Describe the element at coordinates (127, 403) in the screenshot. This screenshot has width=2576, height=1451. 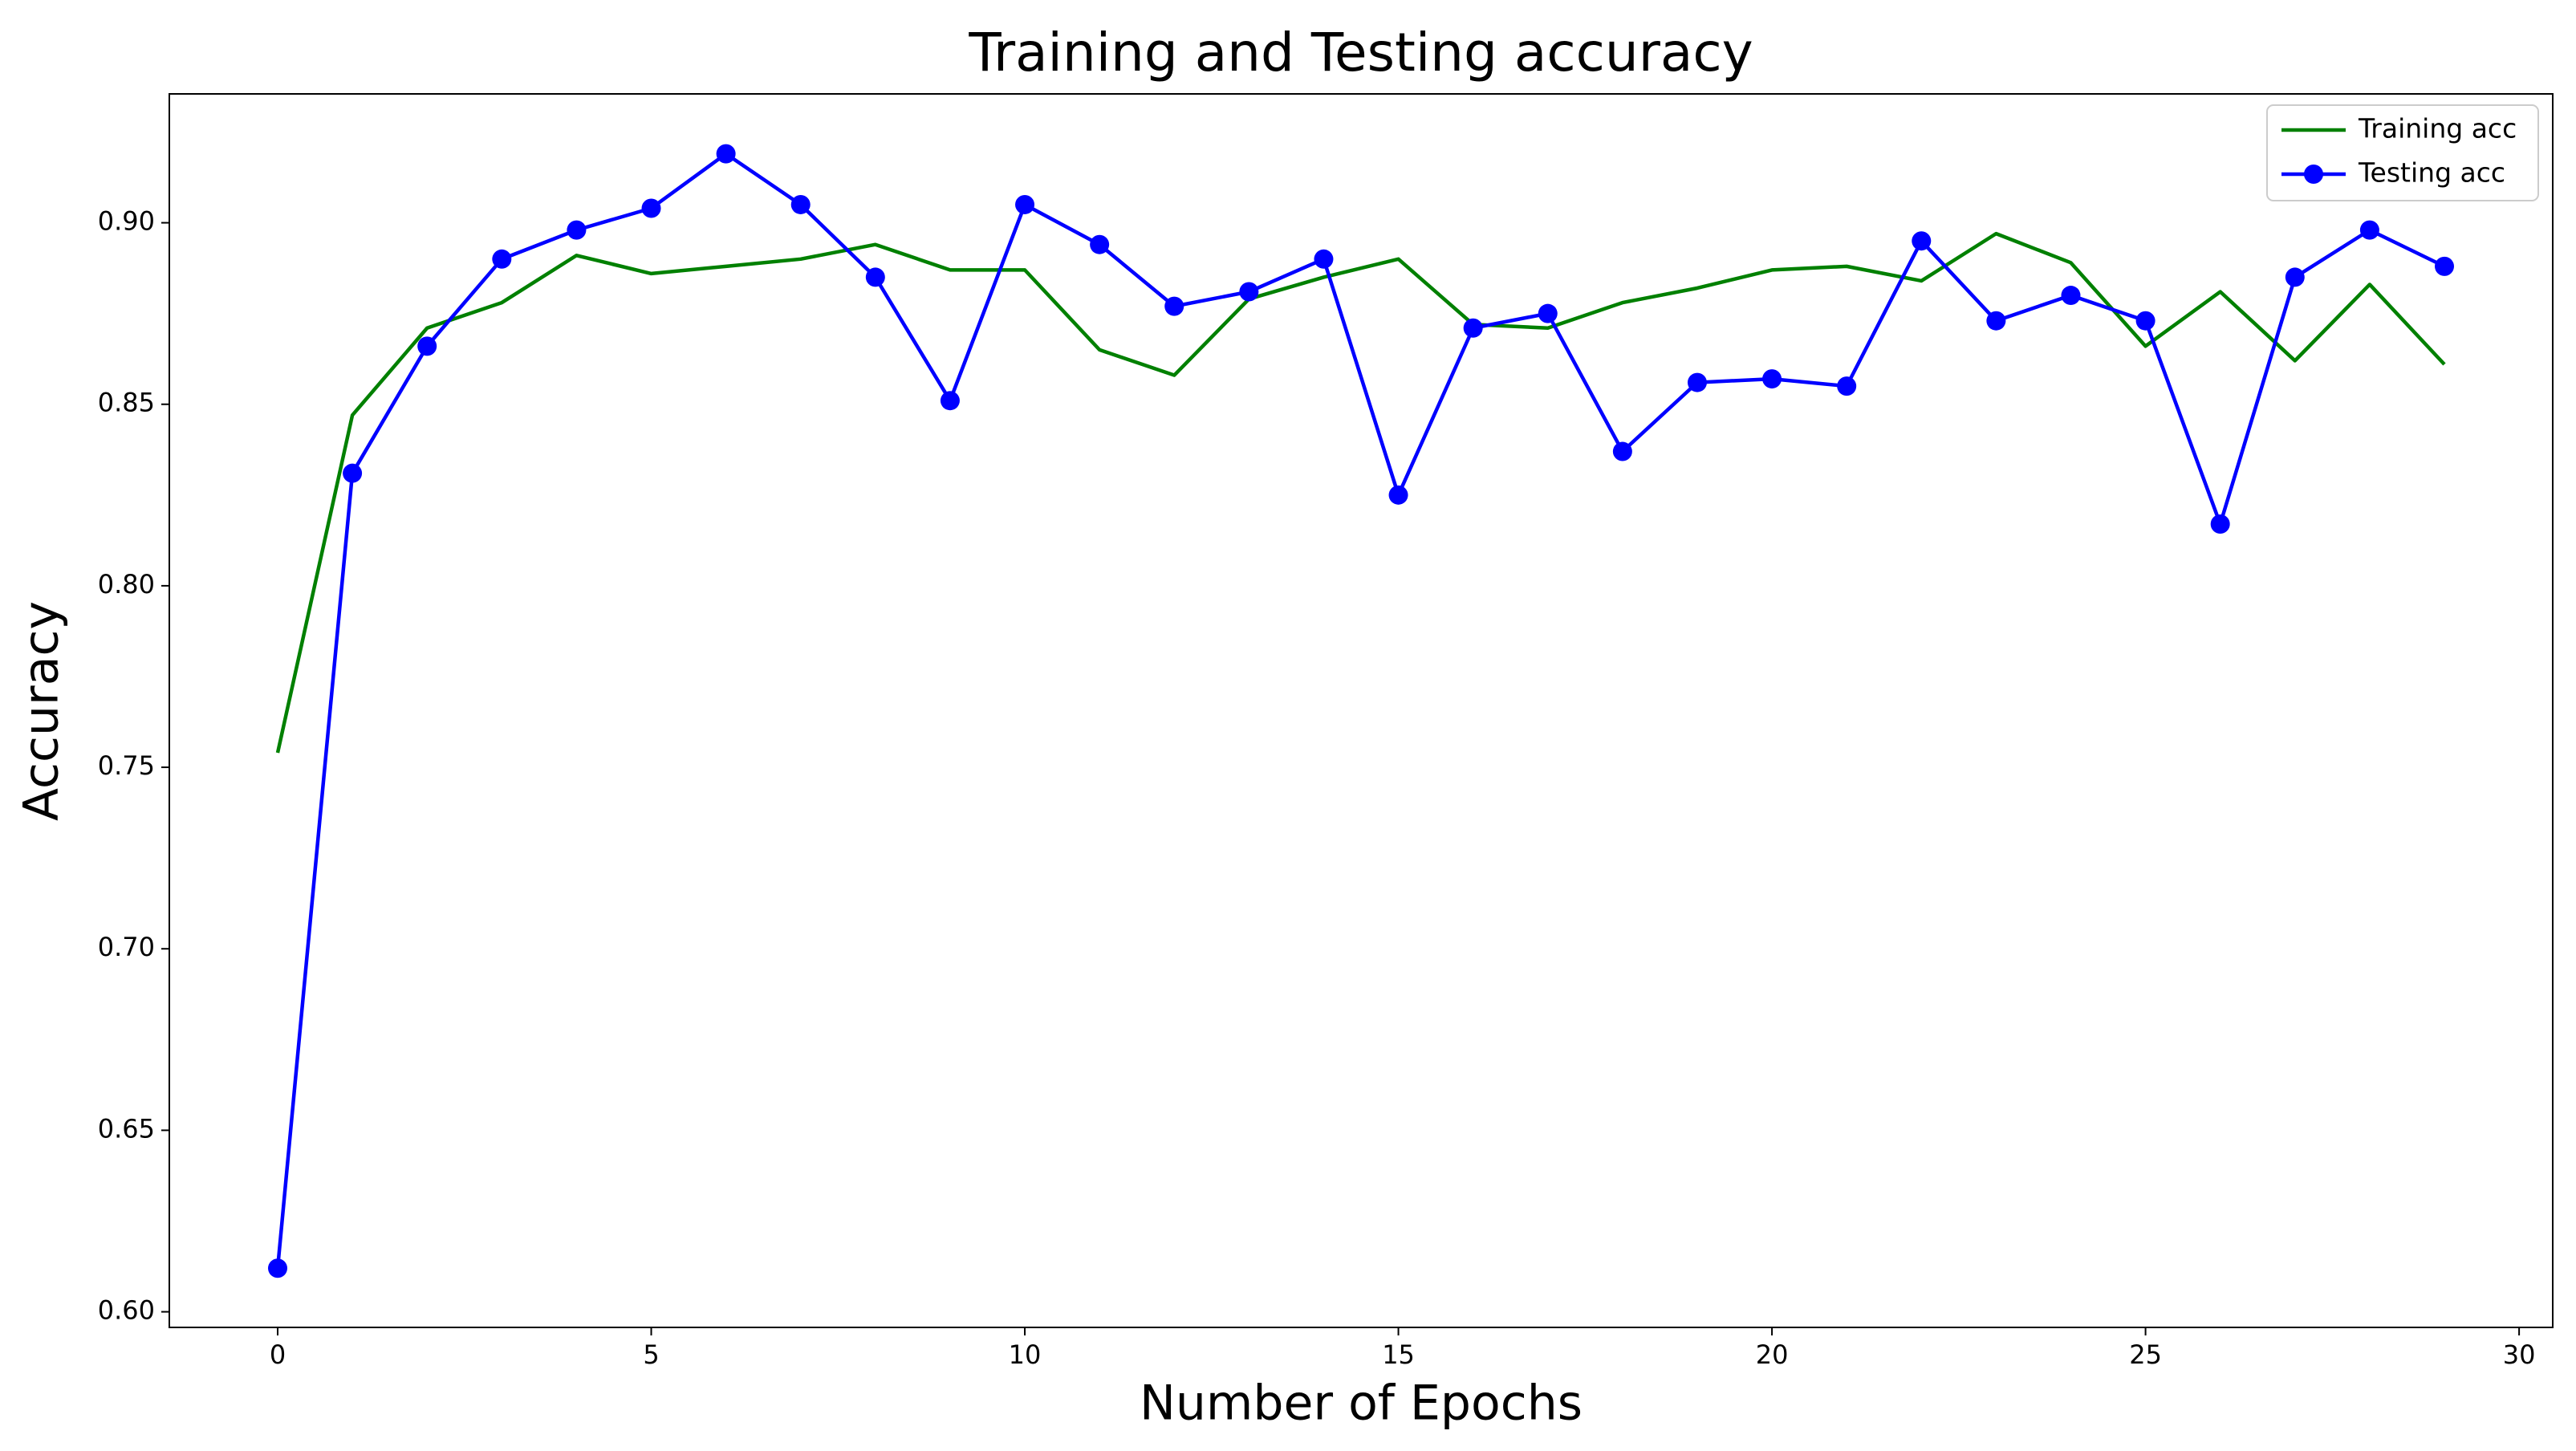
I see `y-tick-label: 0.85` at that location.